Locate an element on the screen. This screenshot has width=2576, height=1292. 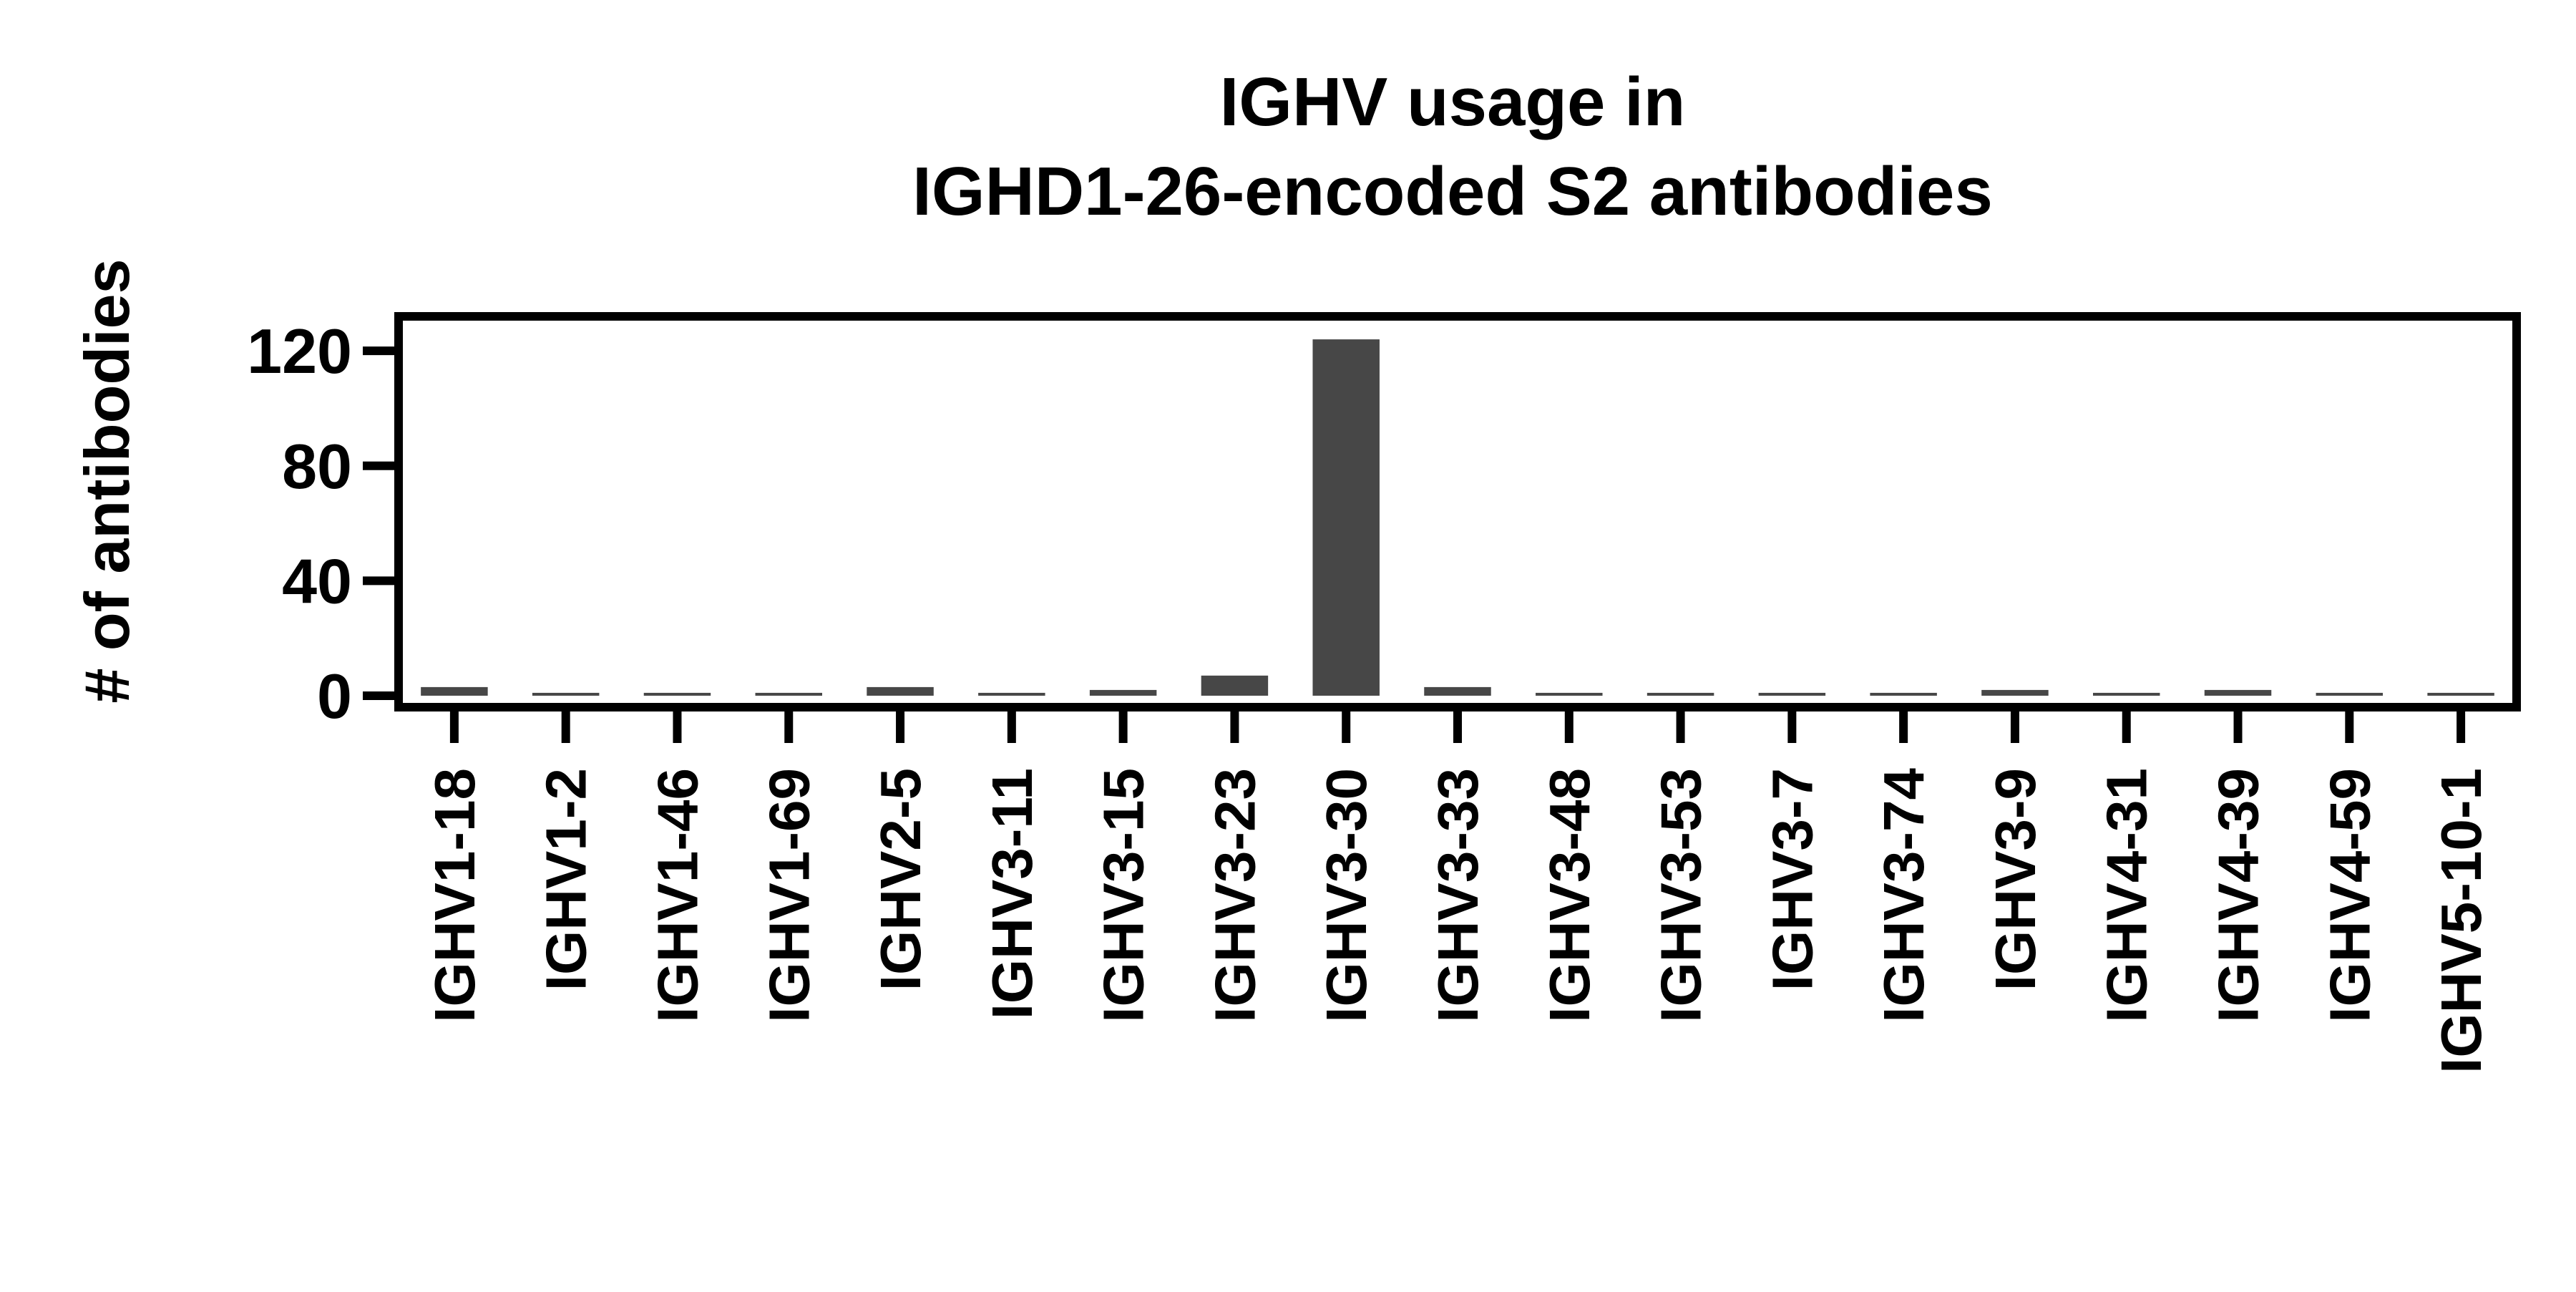
y-tick-label: 40 is located at coordinates (317, 580).